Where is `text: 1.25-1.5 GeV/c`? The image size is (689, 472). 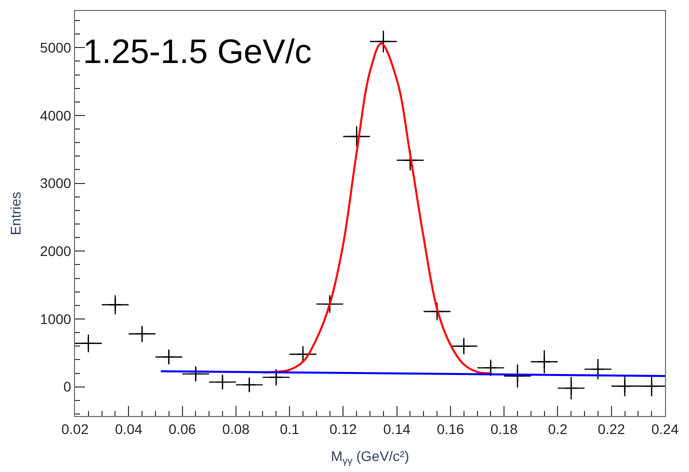
text: 1.25-1.5 GeV/c is located at coordinates (197, 52).